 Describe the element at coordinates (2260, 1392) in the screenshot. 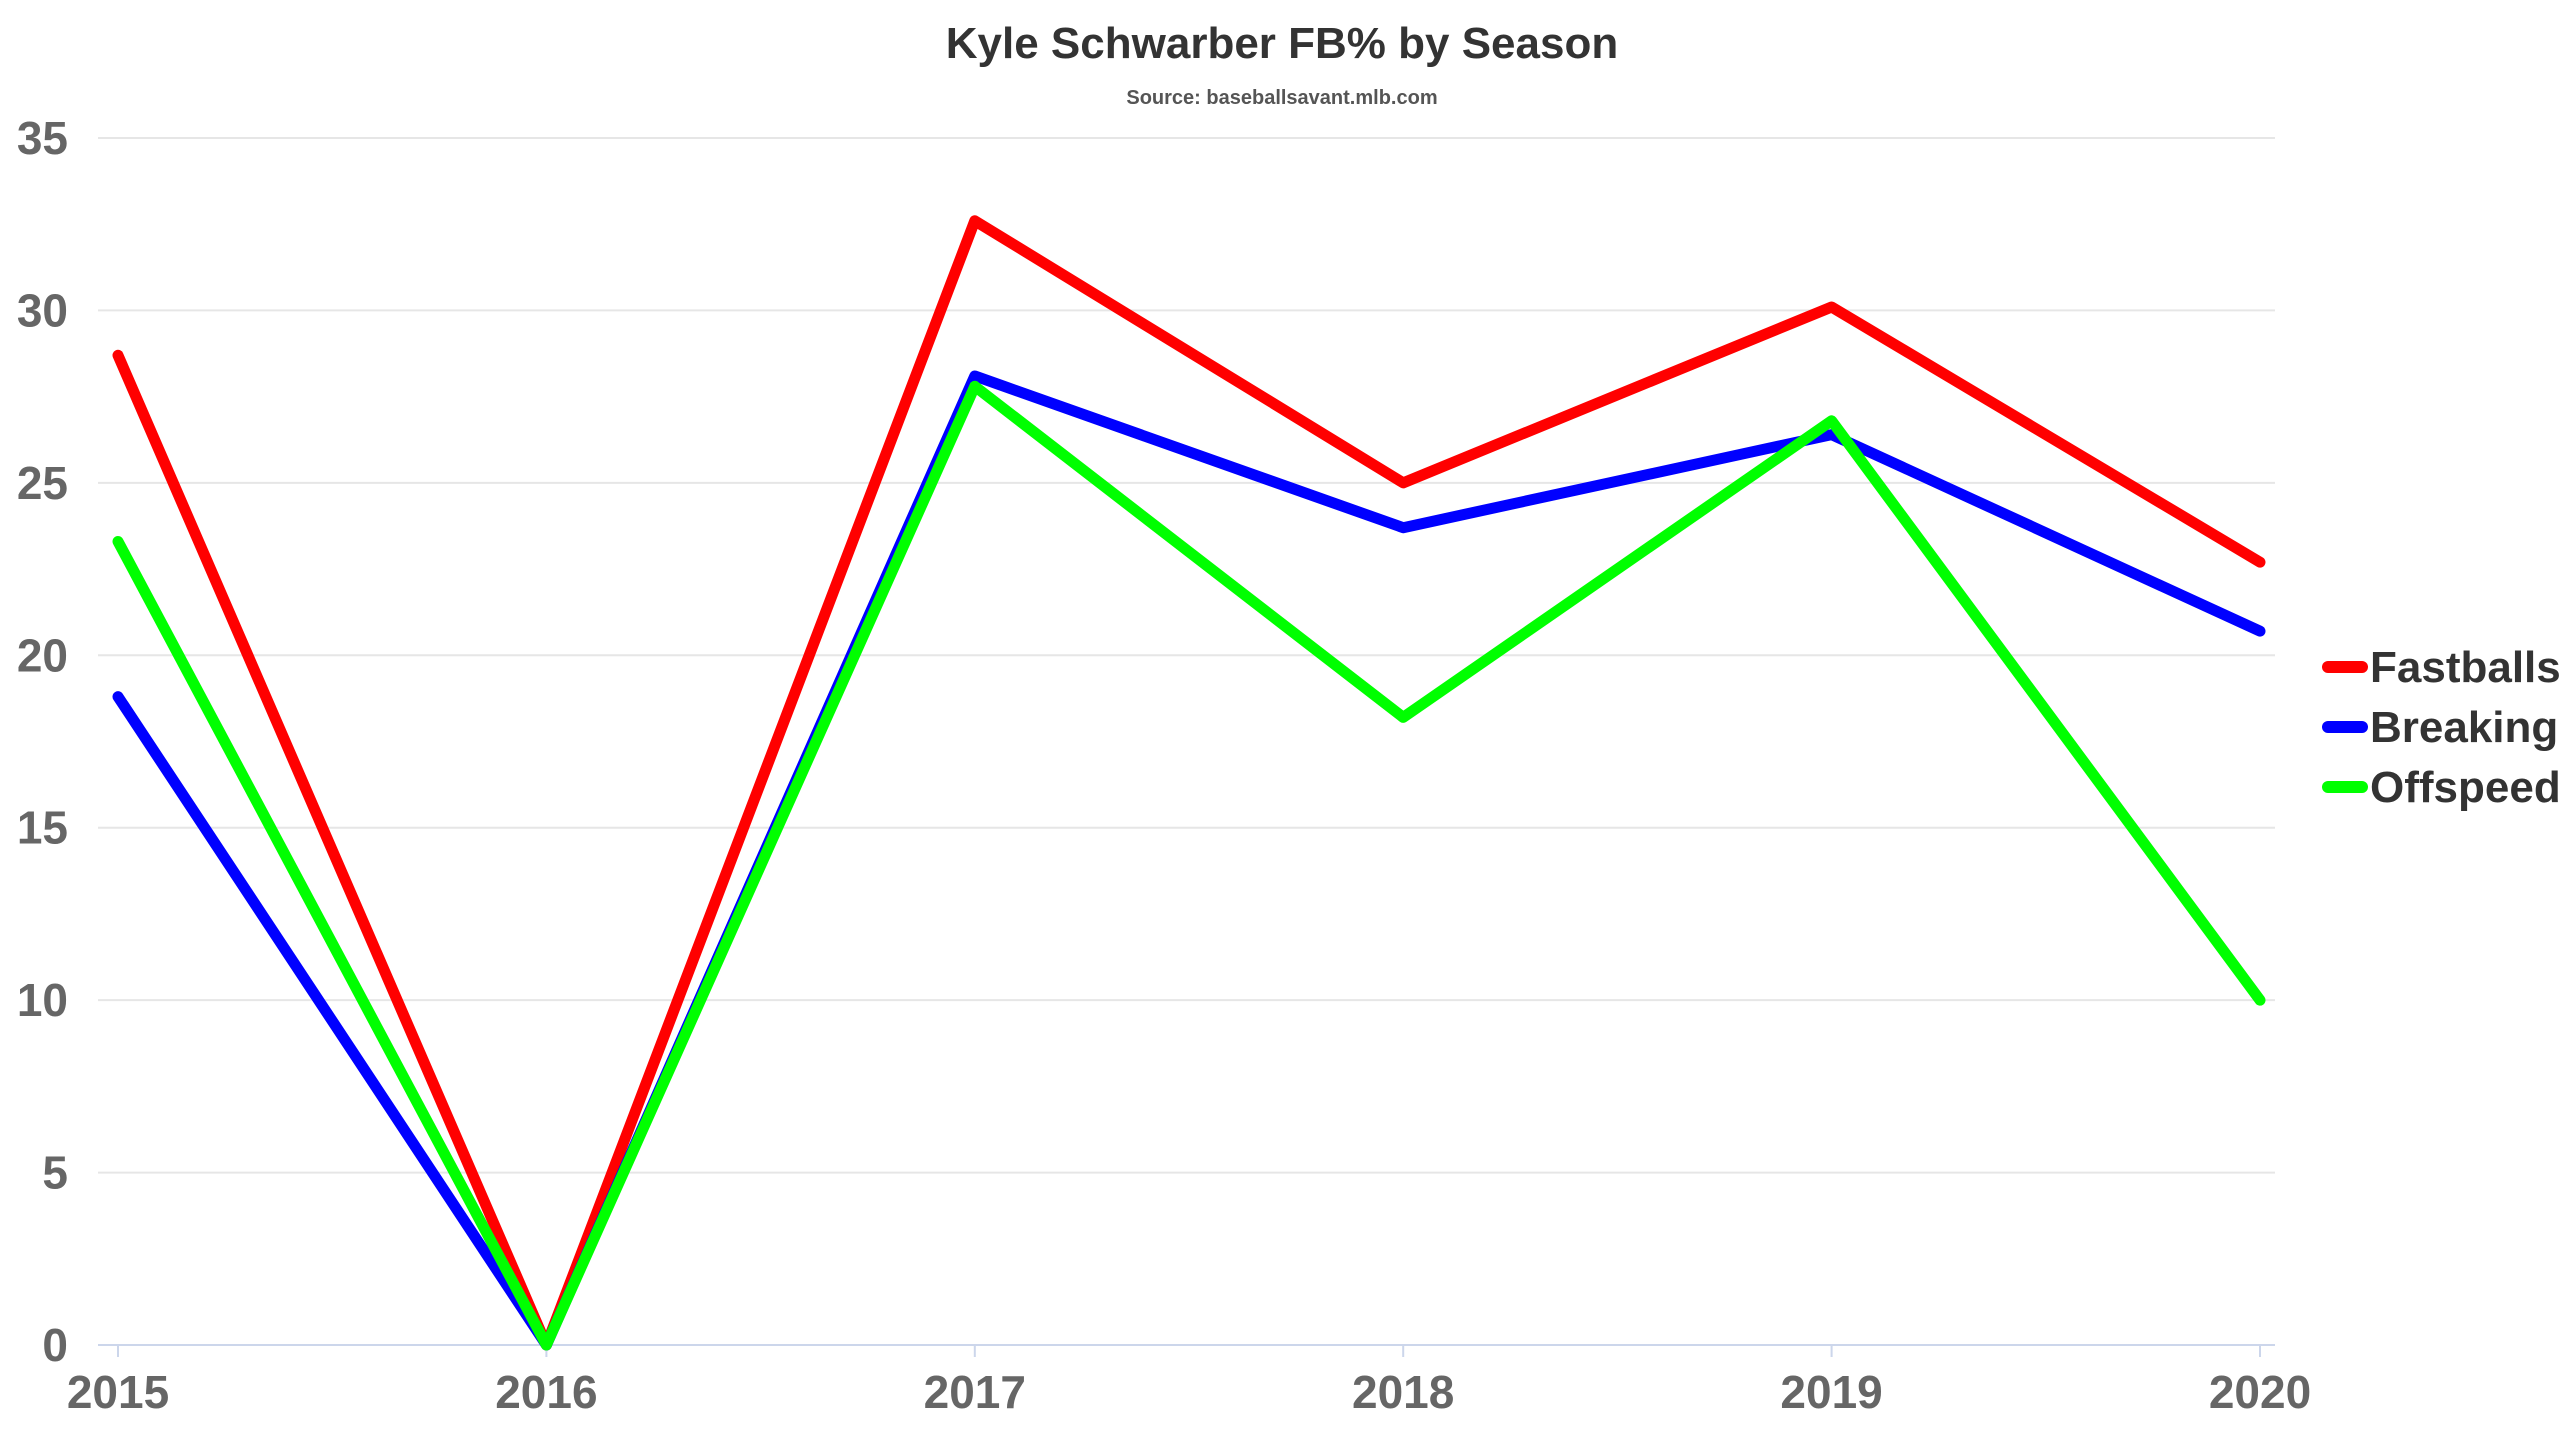

I see `x-tick-label: 2020` at that location.